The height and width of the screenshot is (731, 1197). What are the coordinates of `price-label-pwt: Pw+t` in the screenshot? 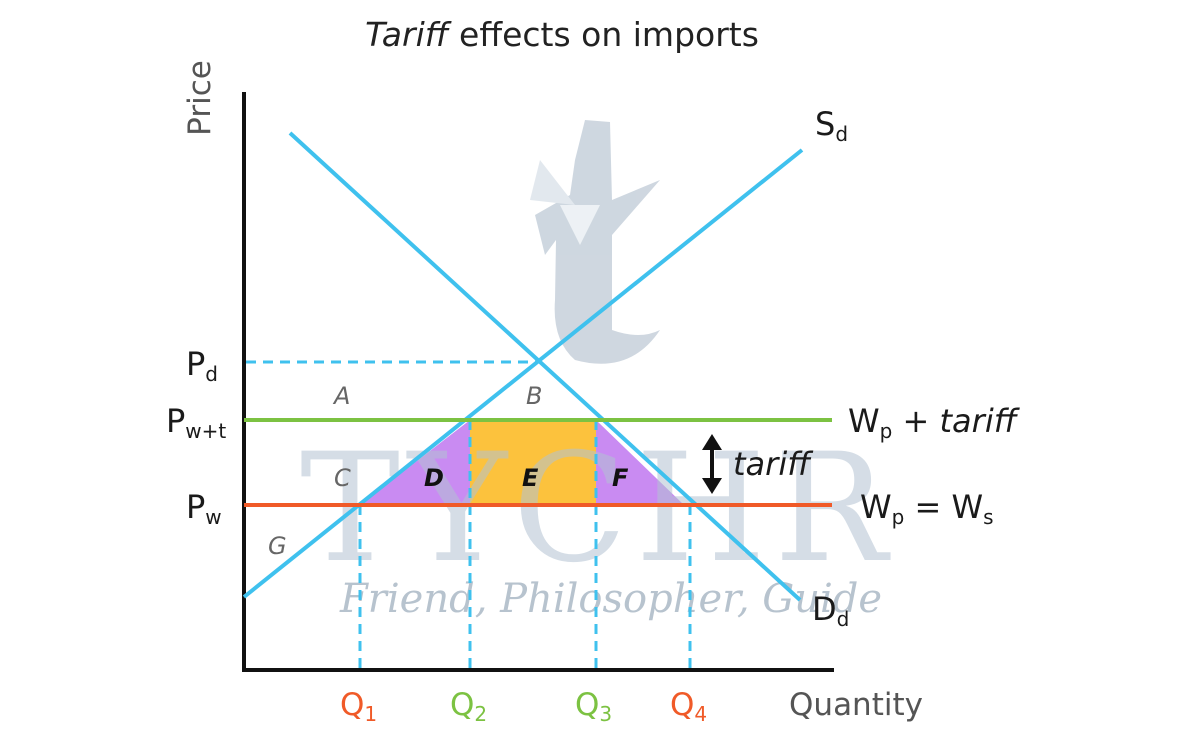 It's located at (196, 422).